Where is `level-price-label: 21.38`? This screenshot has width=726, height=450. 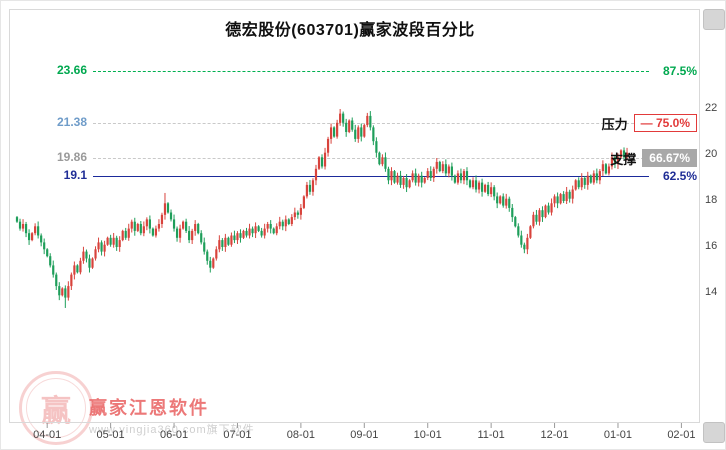
level-price-label: 21.38 is located at coordinates (71, 122).